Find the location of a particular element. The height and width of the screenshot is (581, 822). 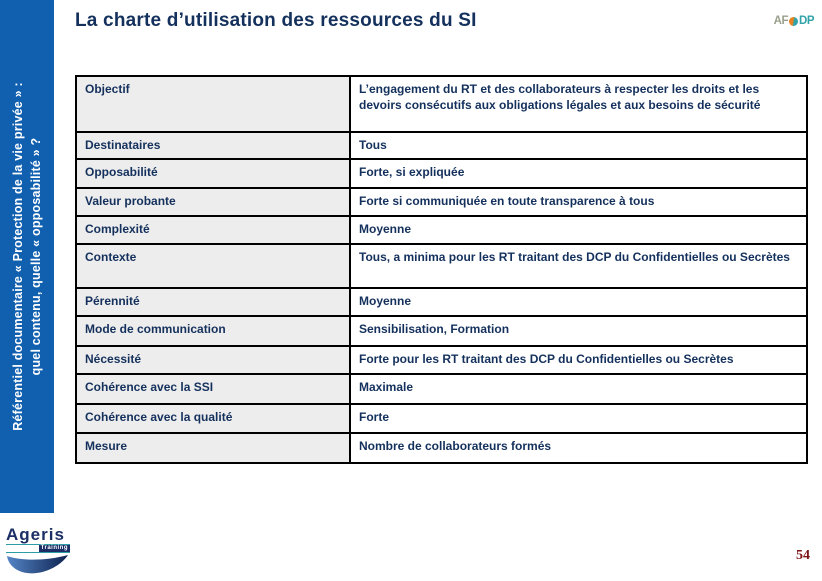

row-value-cell: Forte, si expliquée is located at coordinates (578, 173).